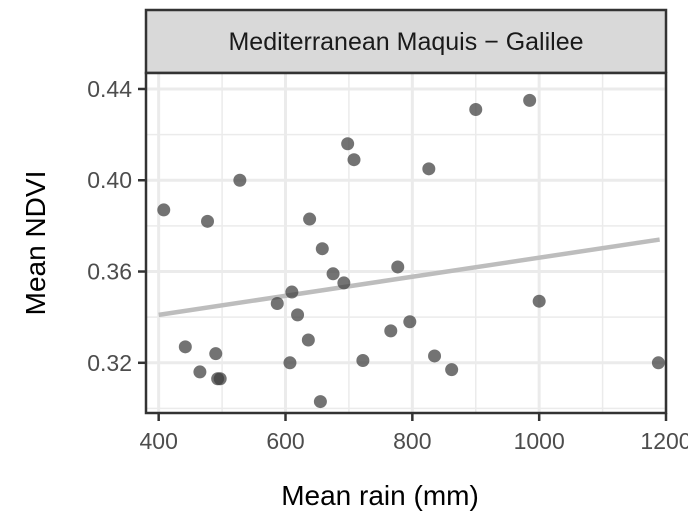 The width and height of the screenshot is (688, 516). I want to click on x-tick-label: 600, so click(285, 441).